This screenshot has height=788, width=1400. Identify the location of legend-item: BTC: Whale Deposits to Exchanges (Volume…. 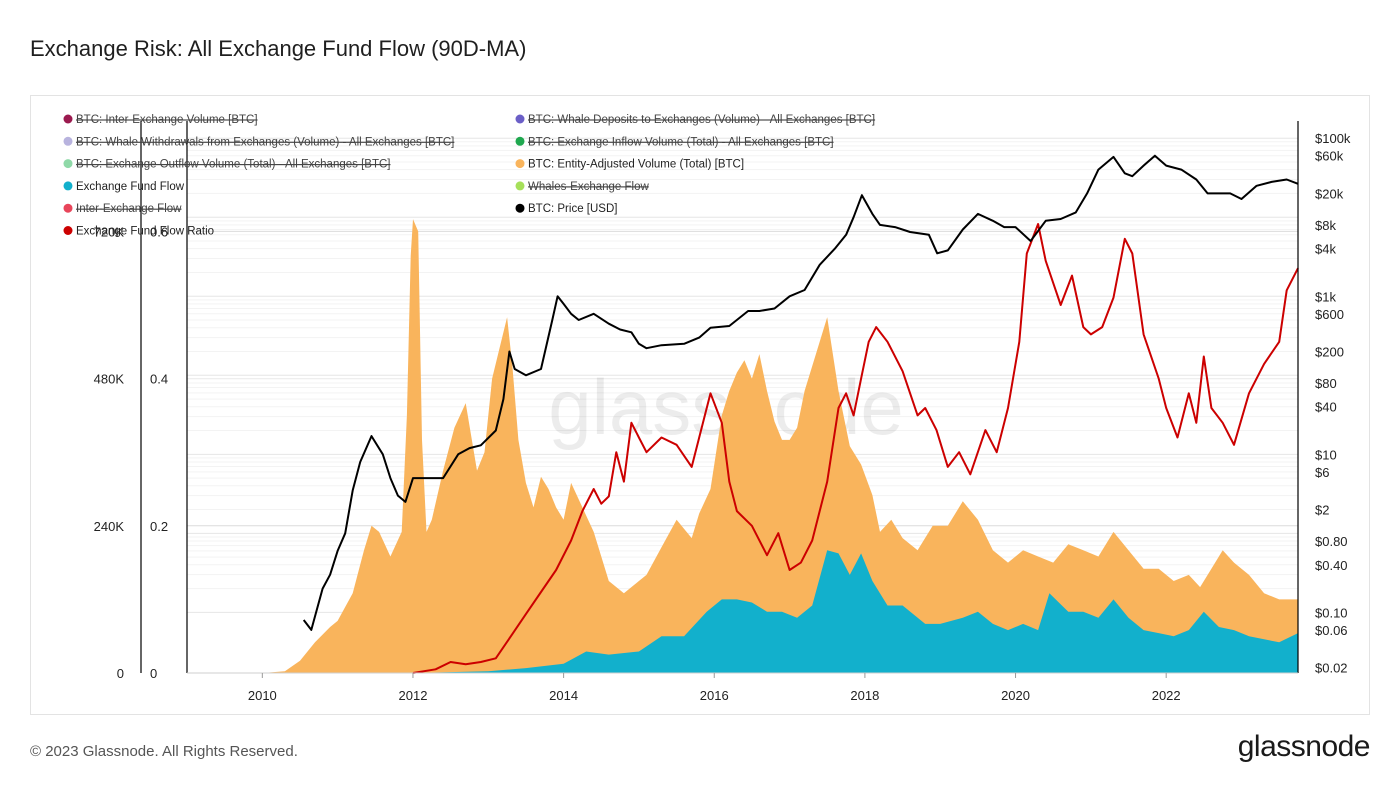
(695, 120).